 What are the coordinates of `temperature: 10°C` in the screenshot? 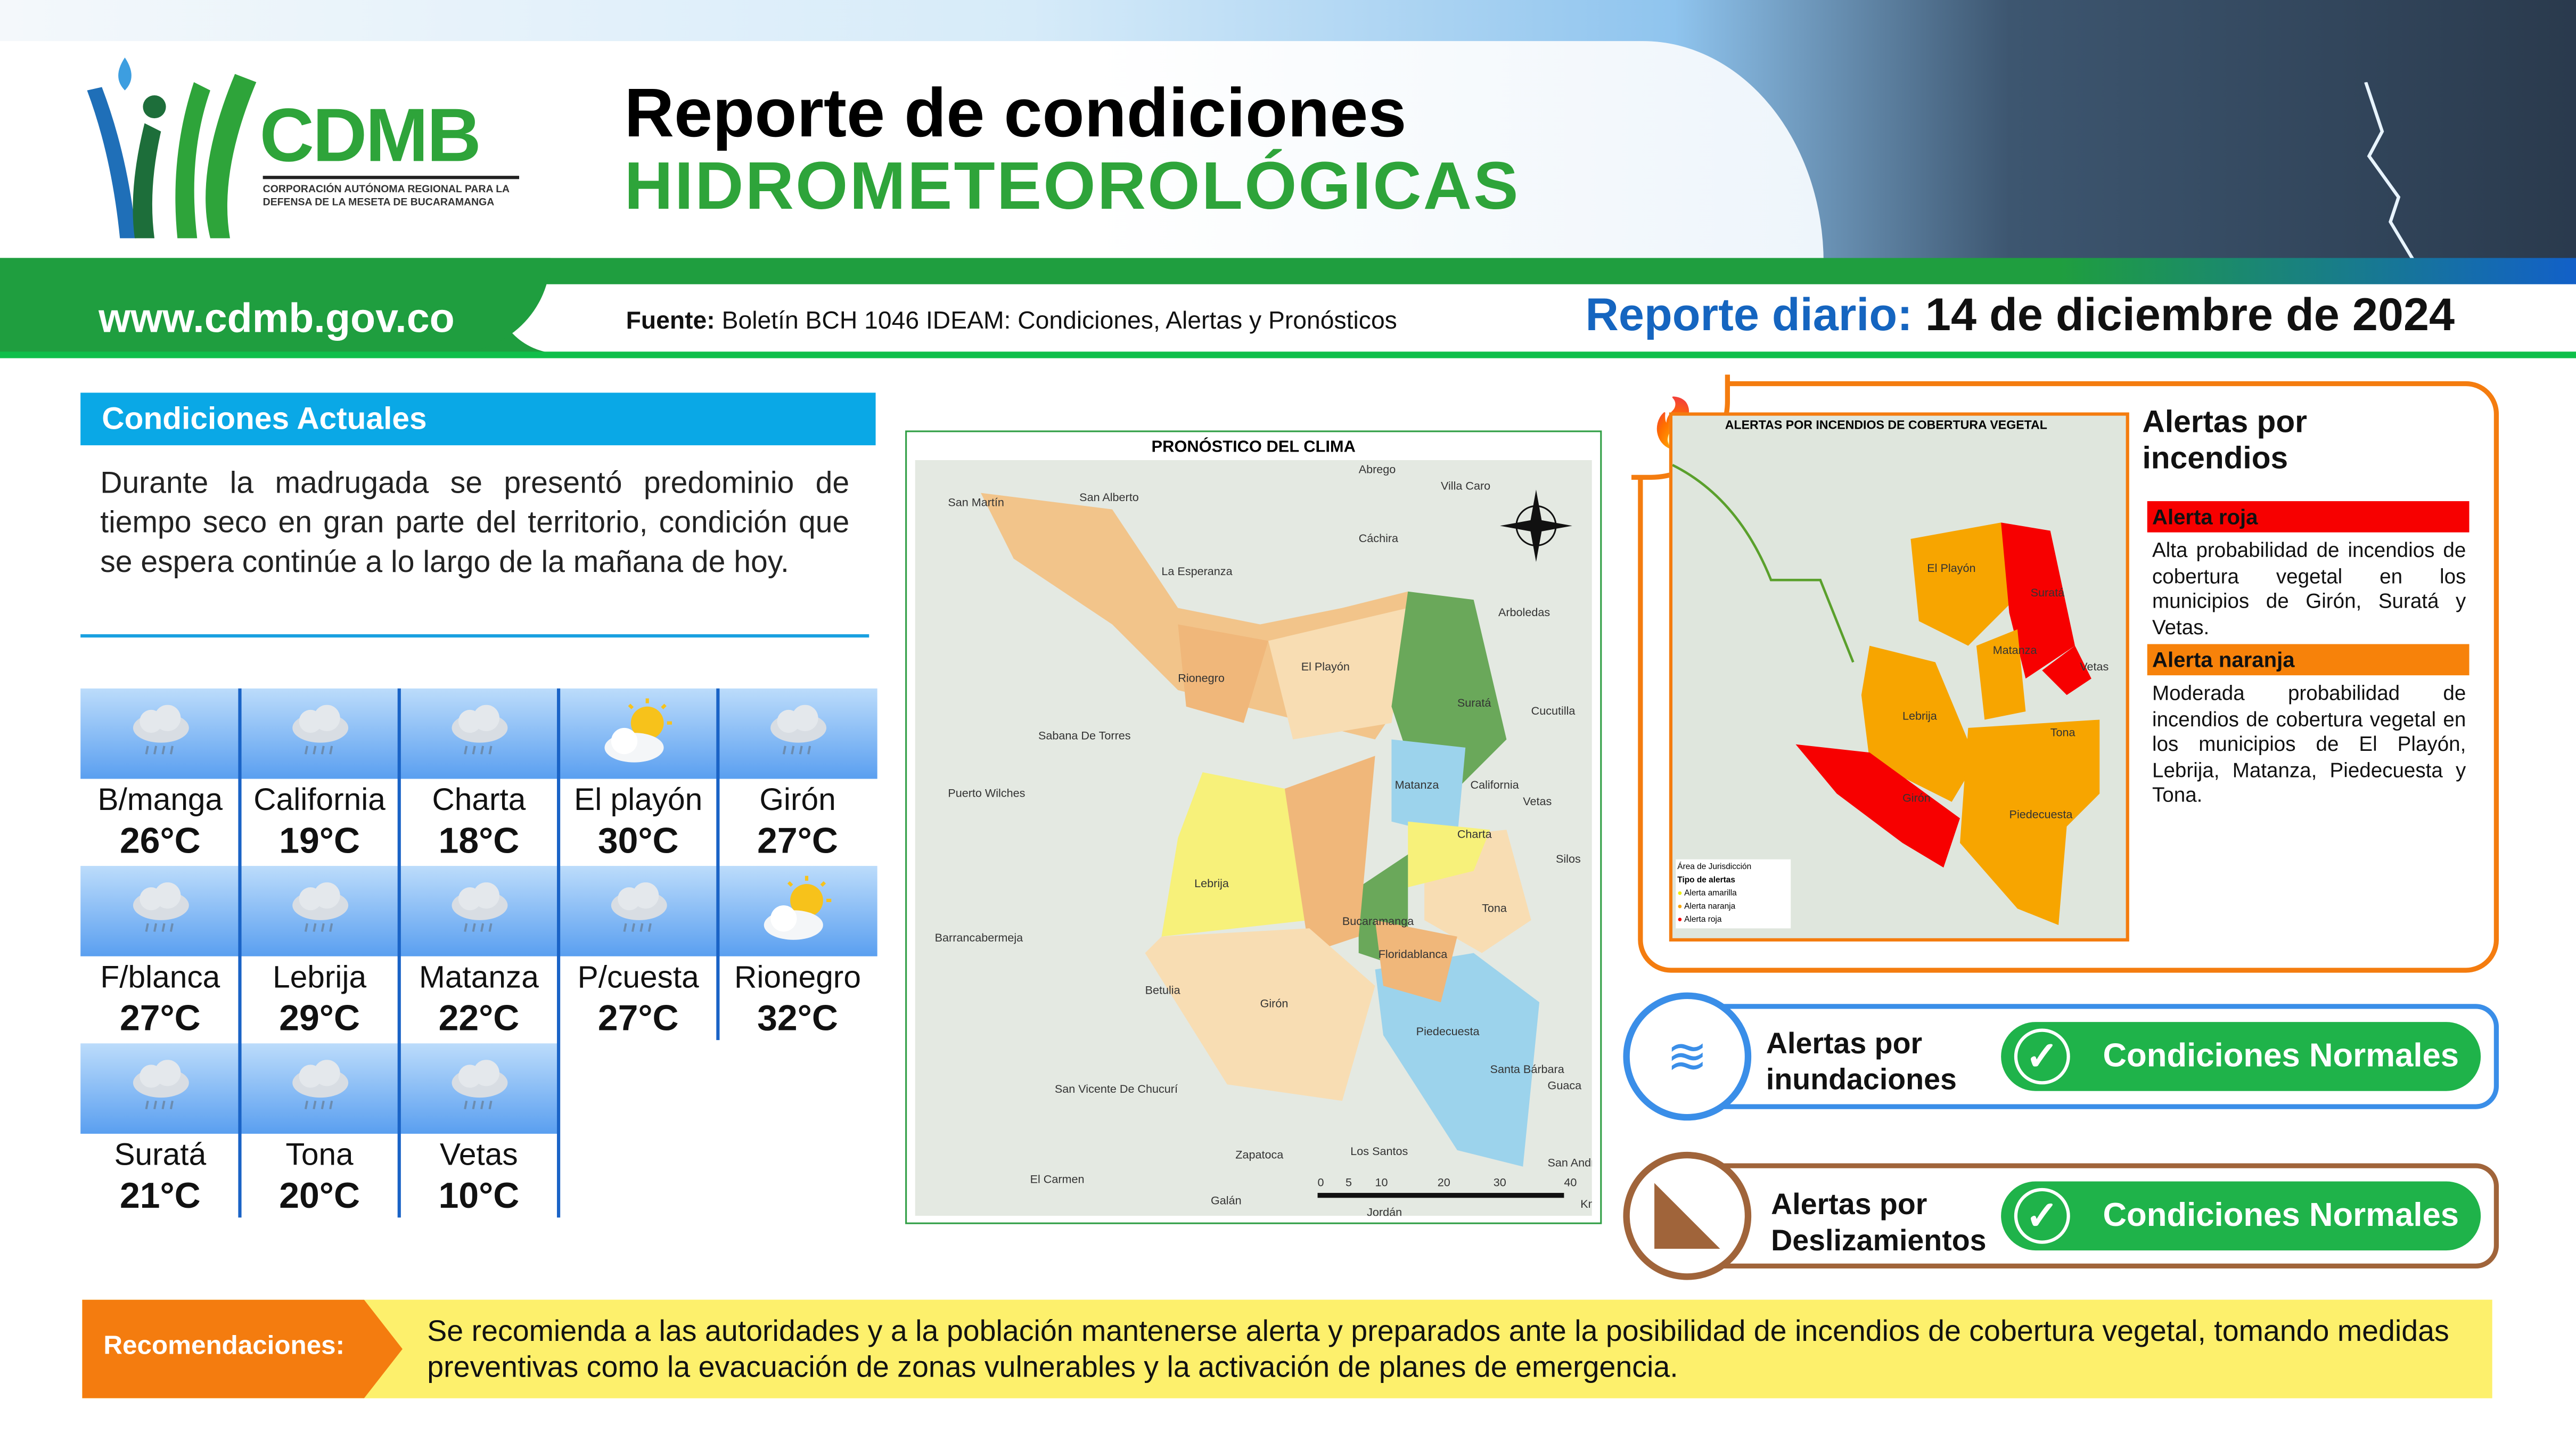 It's located at (479, 1195).